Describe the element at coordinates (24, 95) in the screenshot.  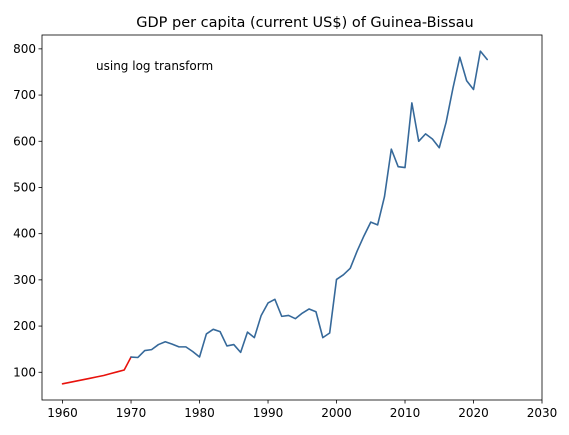
I see `y-tick-label: 700` at that location.